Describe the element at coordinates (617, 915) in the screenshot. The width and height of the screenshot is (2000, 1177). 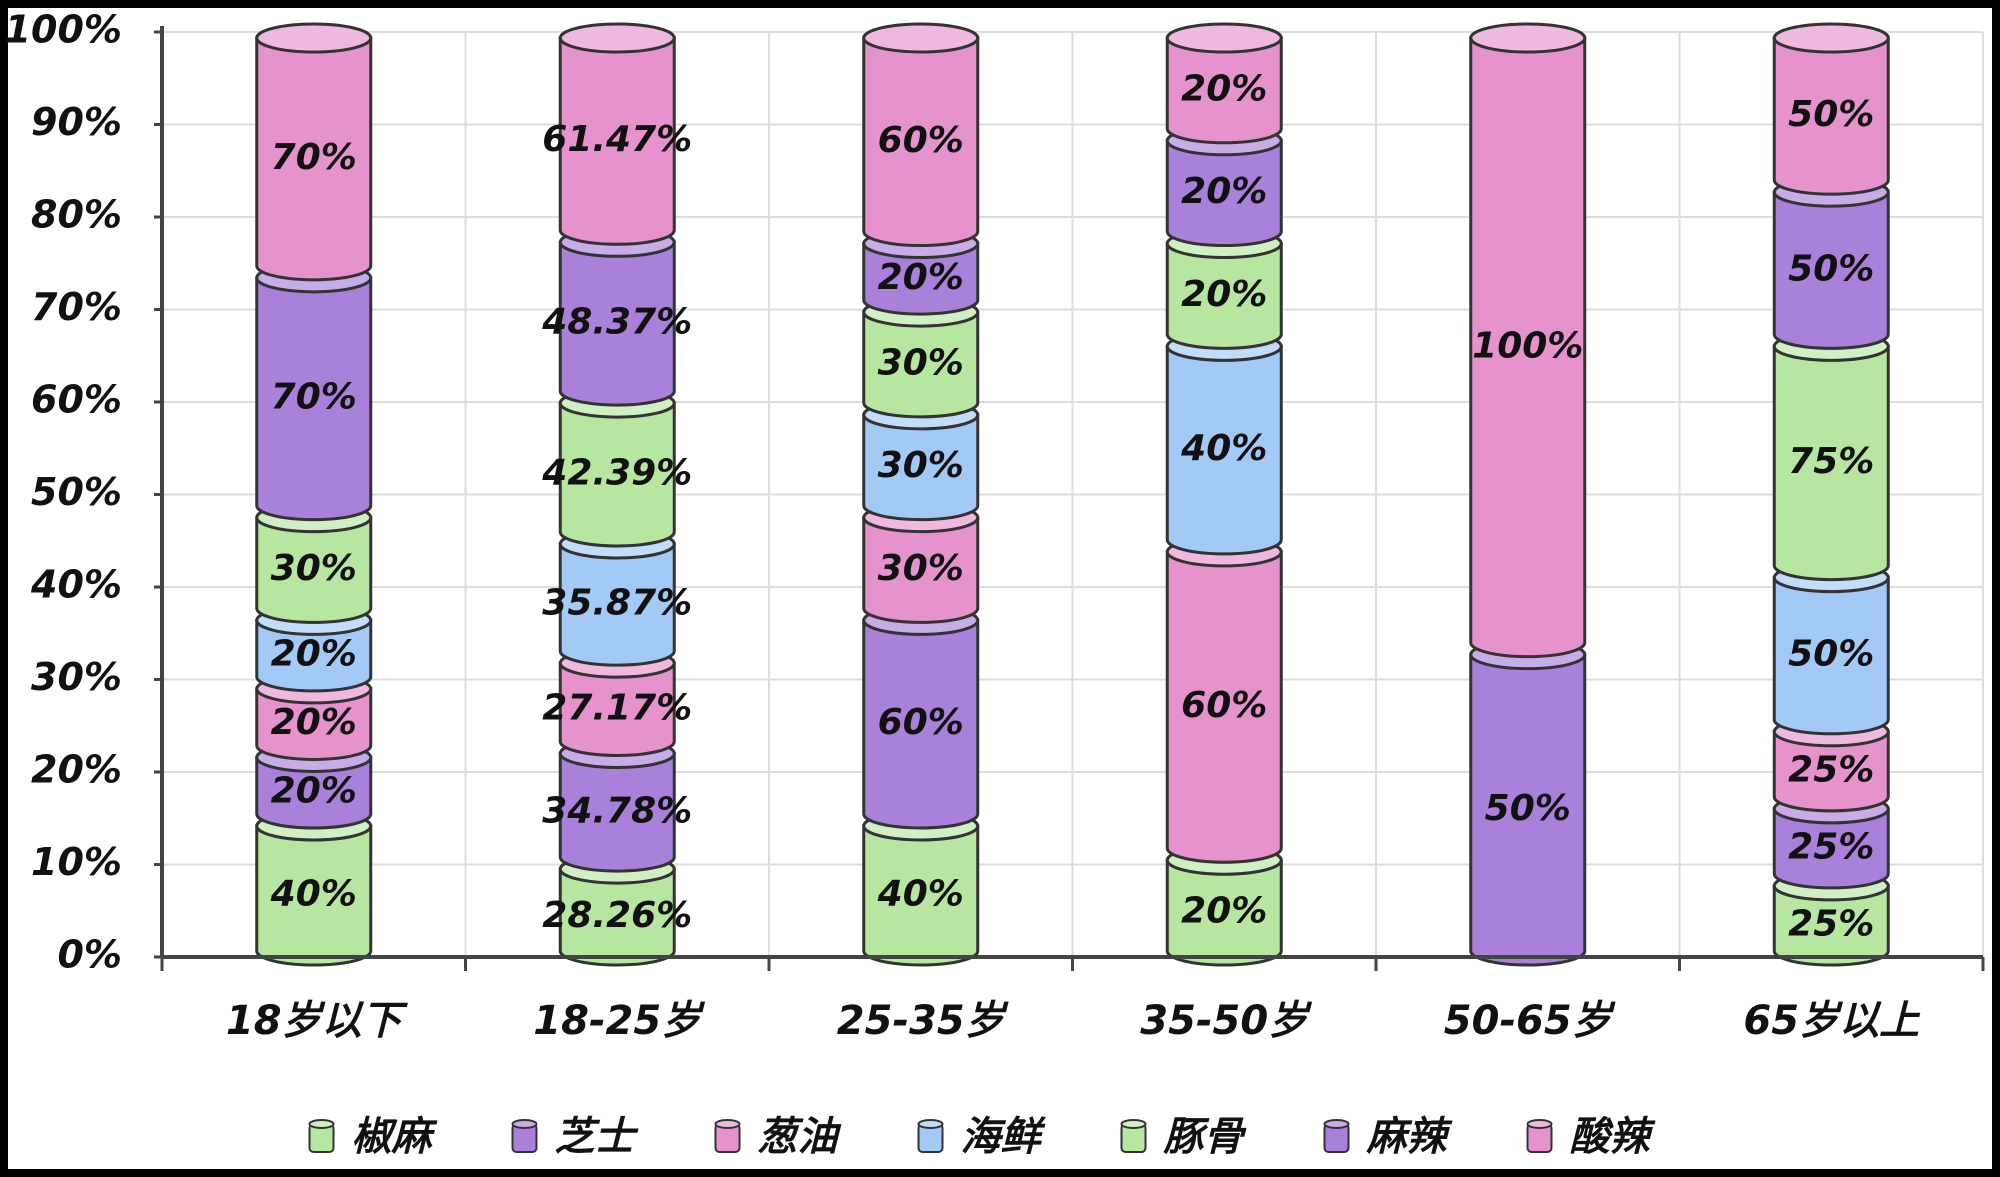
I see `value-label: 28.26%` at that location.